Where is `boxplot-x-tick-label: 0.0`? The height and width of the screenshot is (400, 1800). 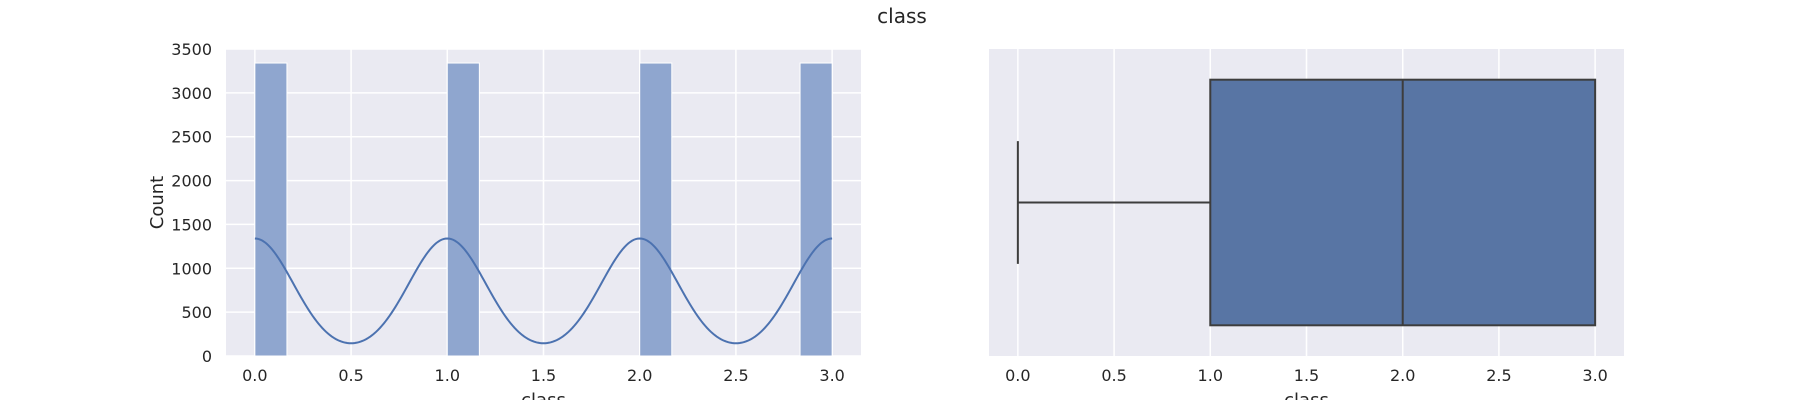 boxplot-x-tick-label: 0.0 is located at coordinates (1017, 375).